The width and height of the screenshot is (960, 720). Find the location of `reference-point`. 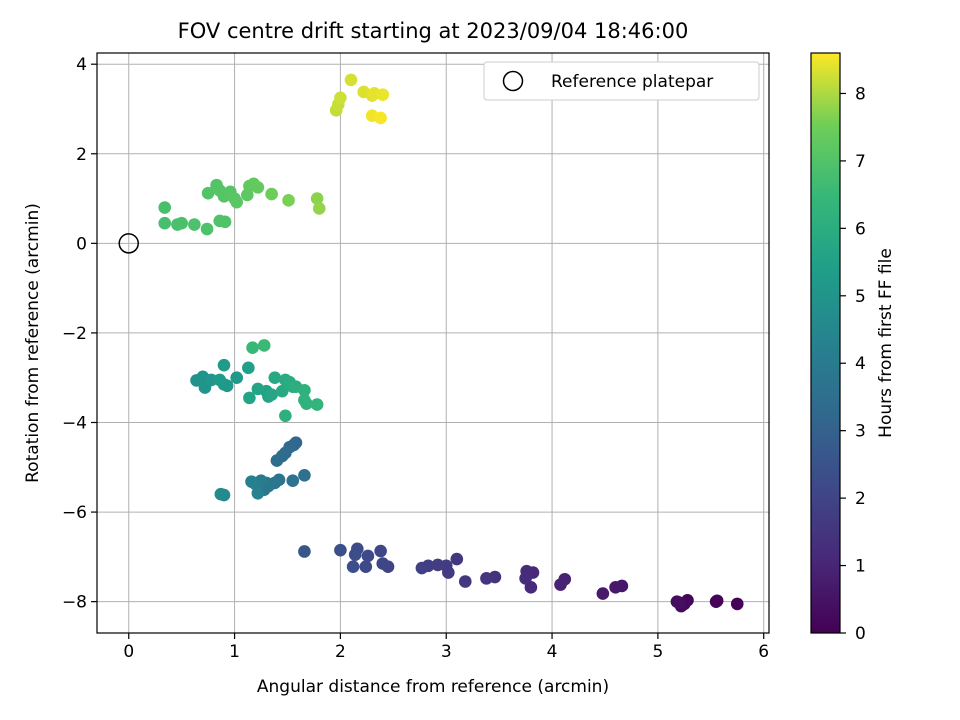

reference-point is located at coordinates (128, 243).